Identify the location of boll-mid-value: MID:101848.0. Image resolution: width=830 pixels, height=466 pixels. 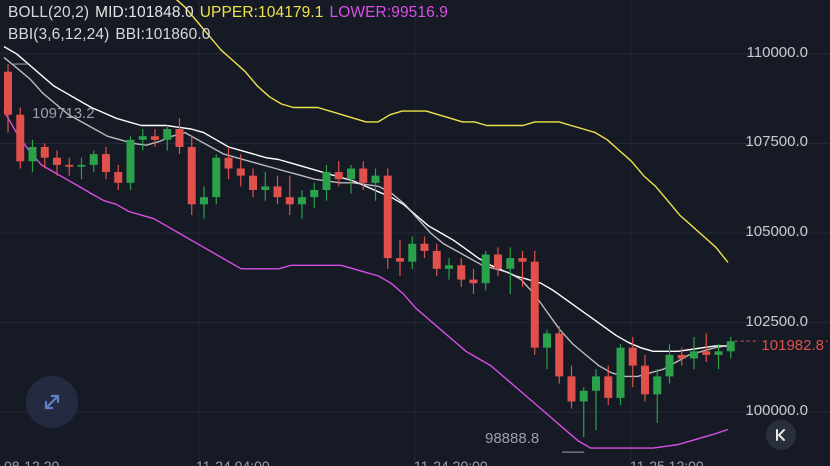
(144, 12).